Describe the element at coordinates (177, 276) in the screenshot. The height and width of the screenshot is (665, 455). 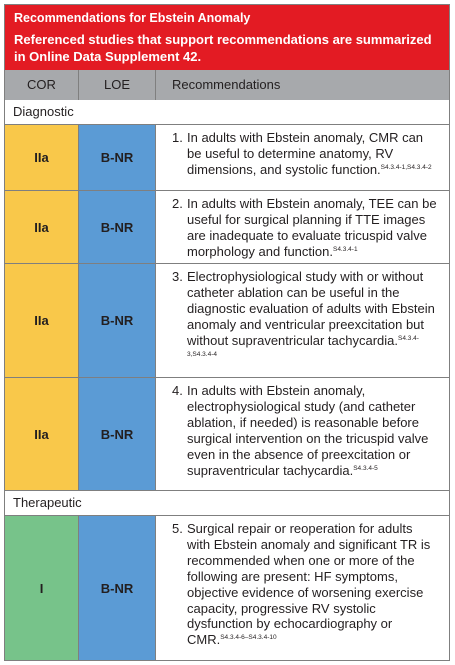
I see `recommendation-number: 3.` at that location.